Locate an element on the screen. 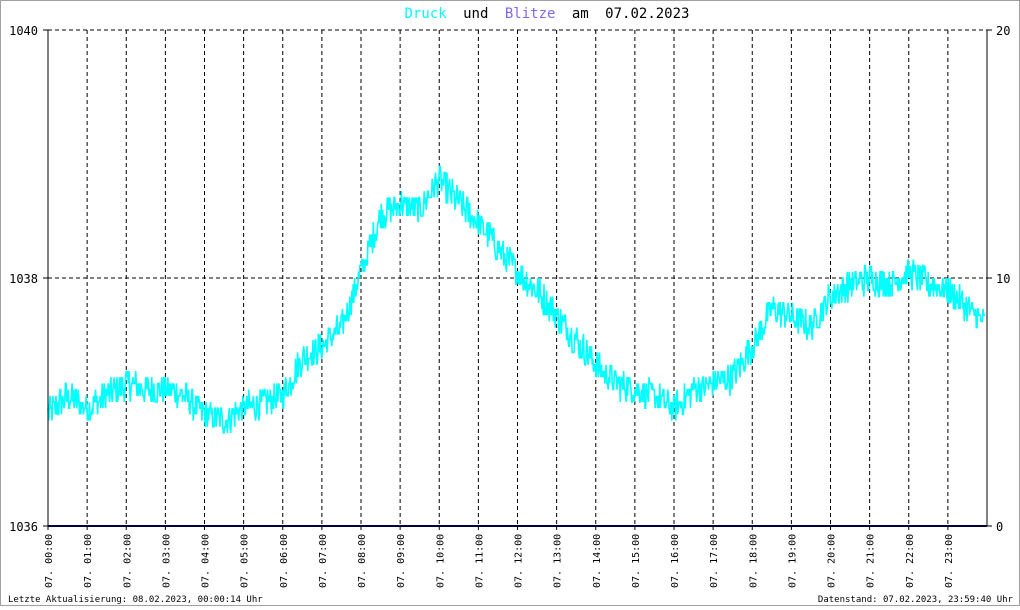 This screenshot has width=1020, height=610. footer-right: Datenstand: 07.02.2023, 23:59:40 Uhr is located at coordinates (916, 600).